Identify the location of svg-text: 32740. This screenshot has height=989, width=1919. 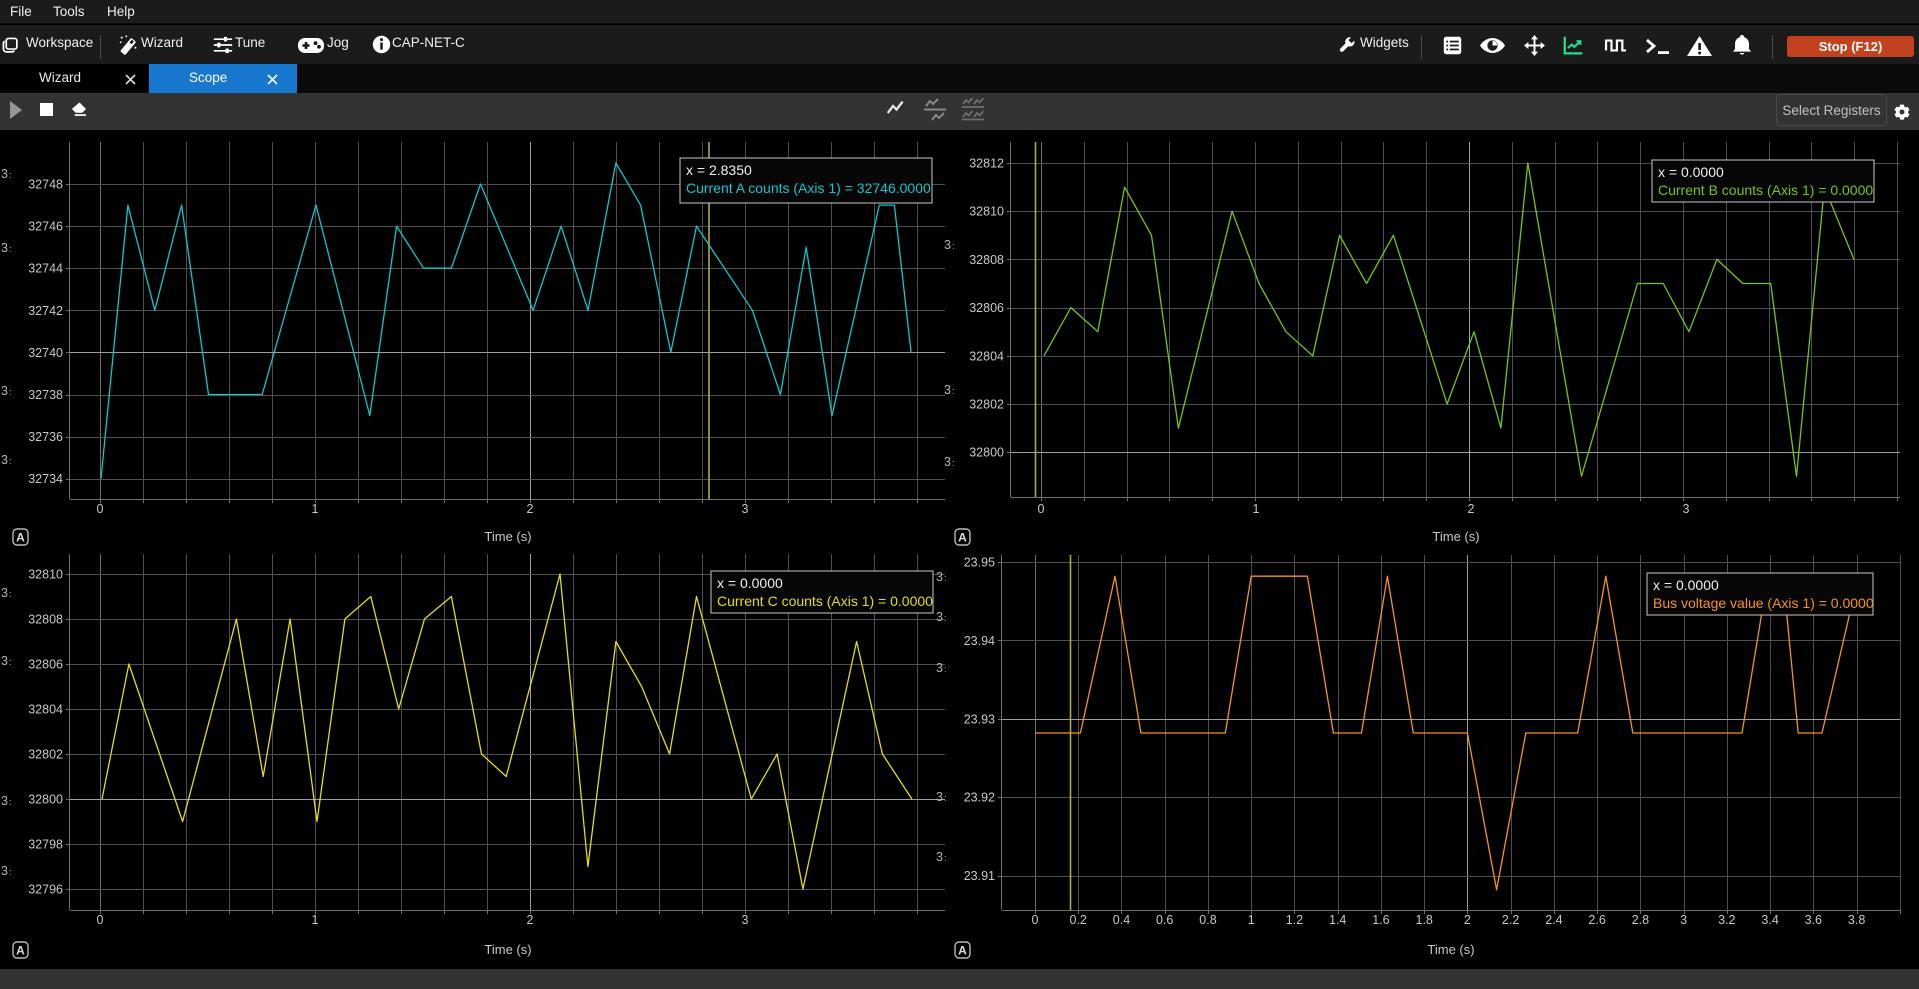
(45, 353).